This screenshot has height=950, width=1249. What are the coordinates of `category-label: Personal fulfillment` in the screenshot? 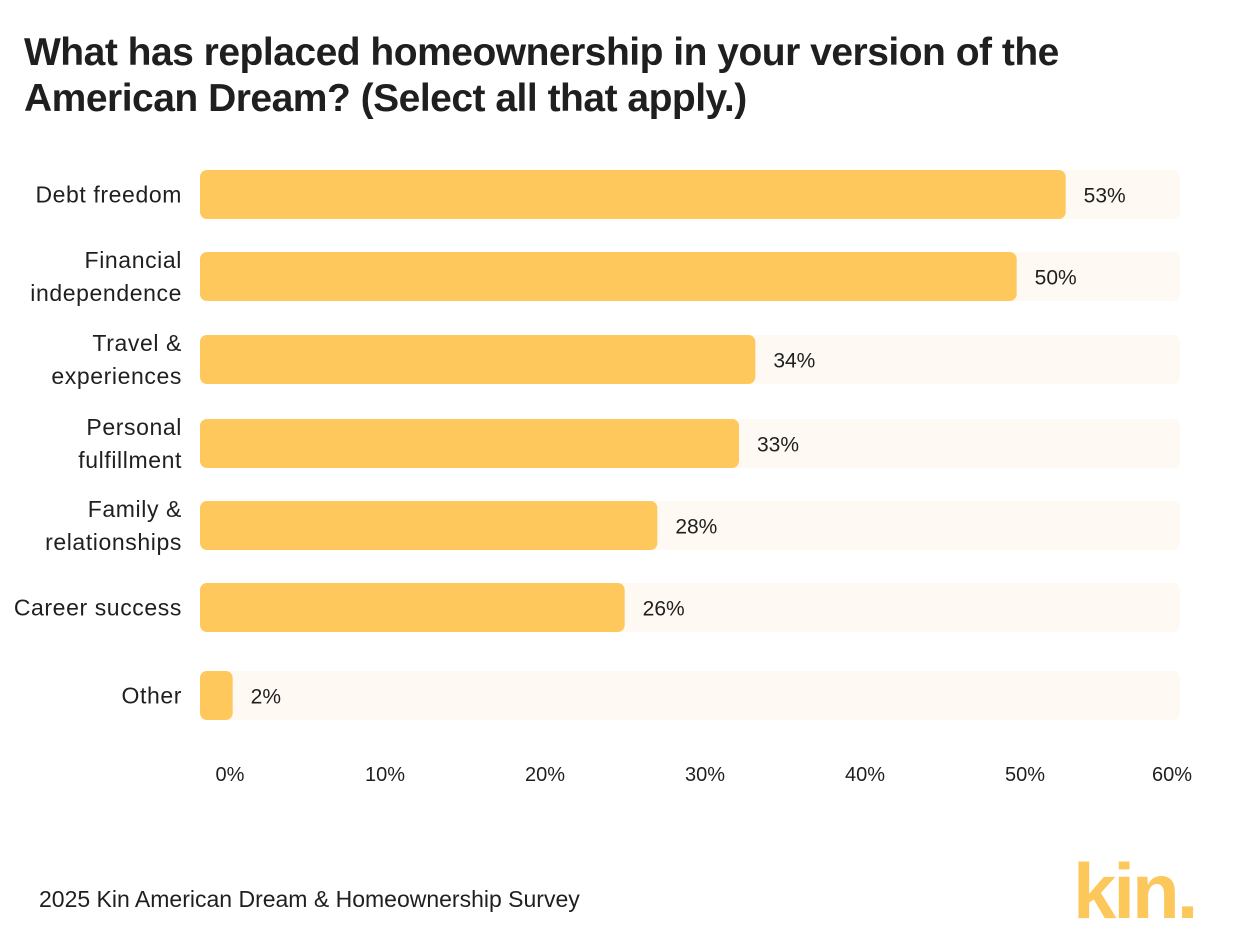 It's located at (130, 443).